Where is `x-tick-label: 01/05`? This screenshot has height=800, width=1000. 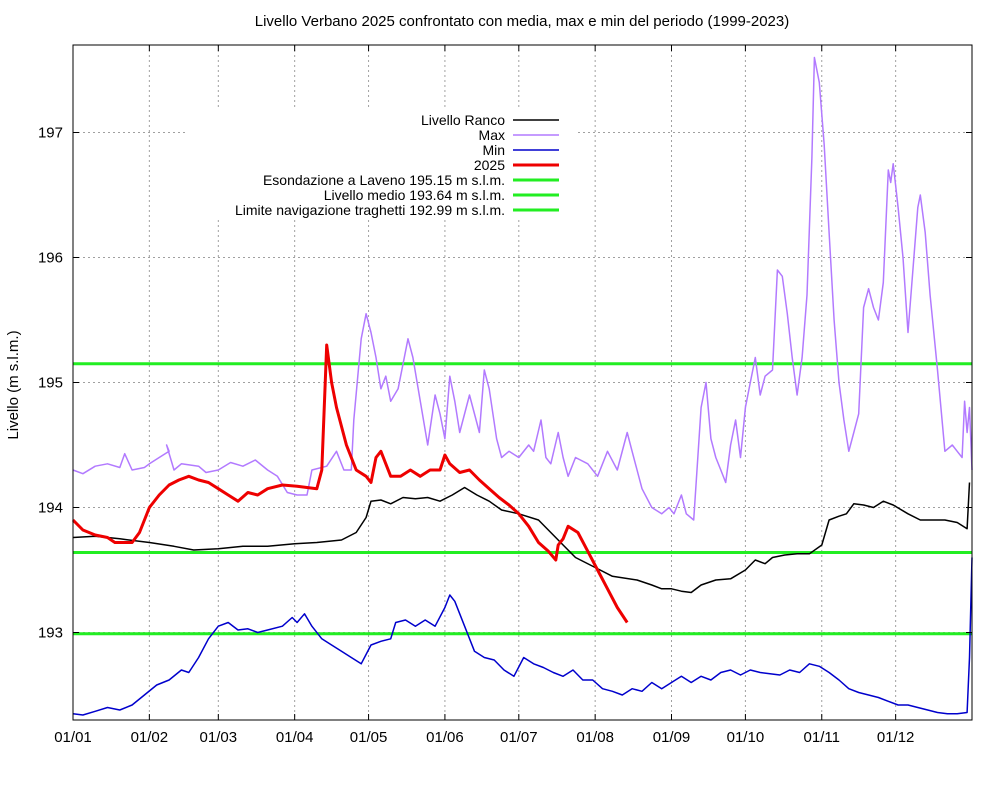
x-tick-label: 01/05 is located at coordinates (369, 737).